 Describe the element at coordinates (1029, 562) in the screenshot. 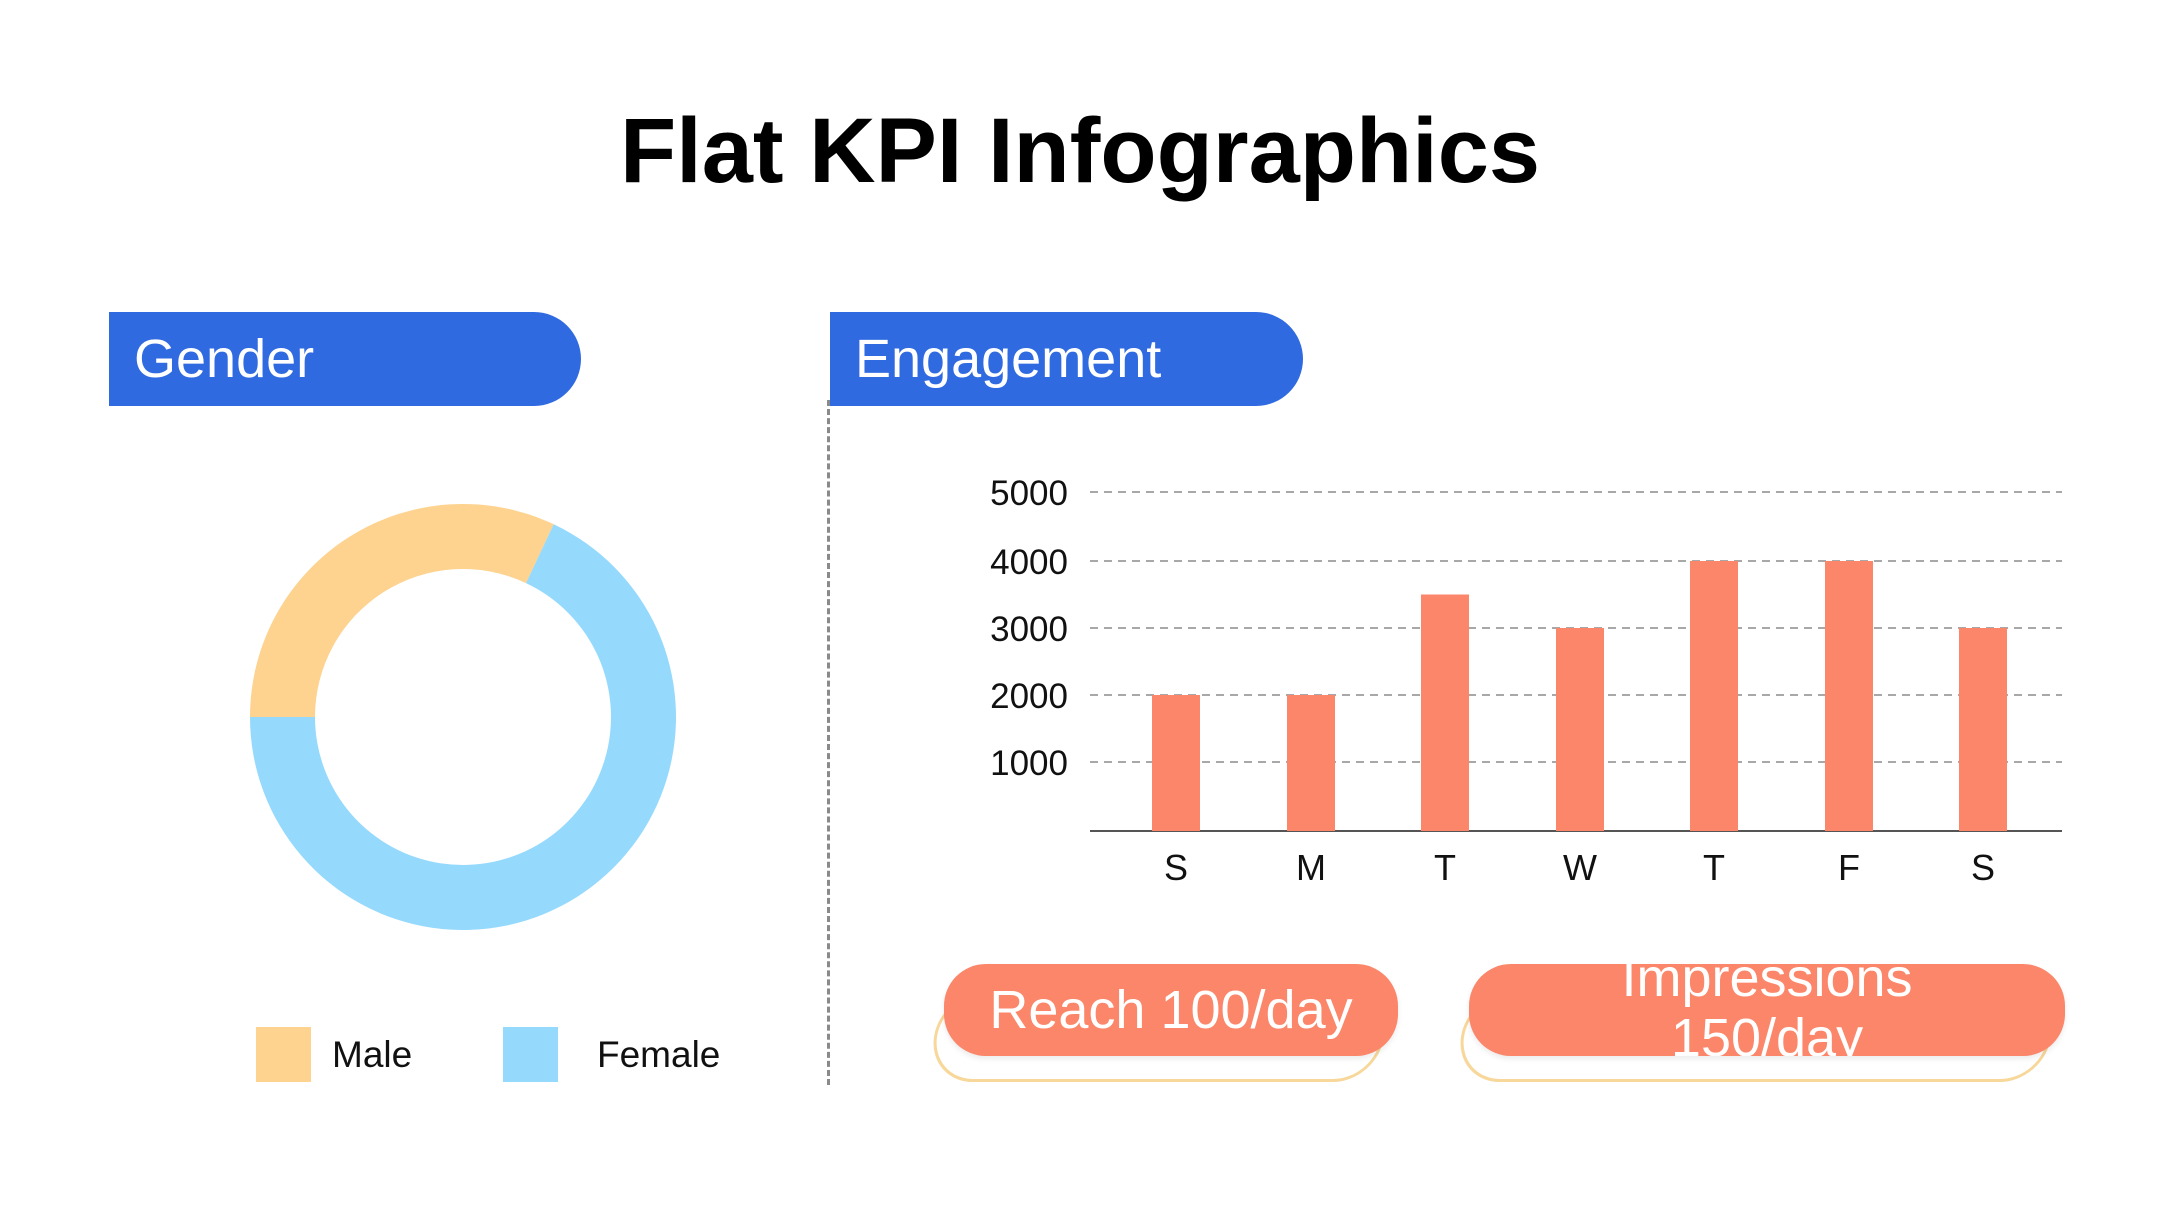

I see `y-tick-label-4000: 4000` at that location.